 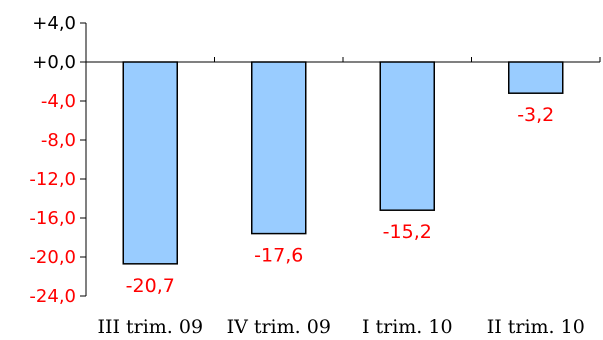 What do you see at coordinates (535, 115) in the screenshot?
I see `data-label: -3,2` at bounding box center [535, 115].